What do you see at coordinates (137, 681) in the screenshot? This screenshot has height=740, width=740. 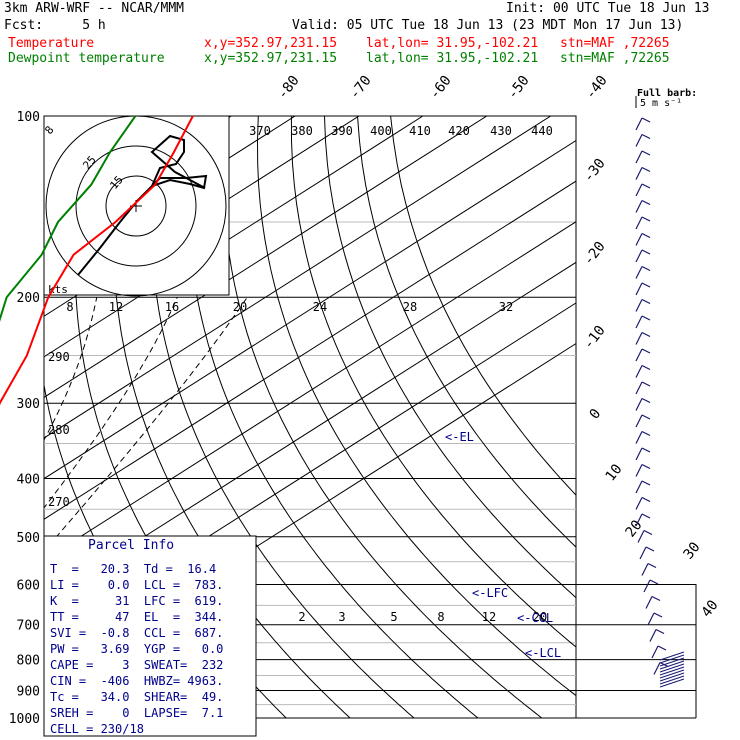 I see `parcel-row: CIN = -406 HWBZ= 4963.` at bounding box center [137, 681].